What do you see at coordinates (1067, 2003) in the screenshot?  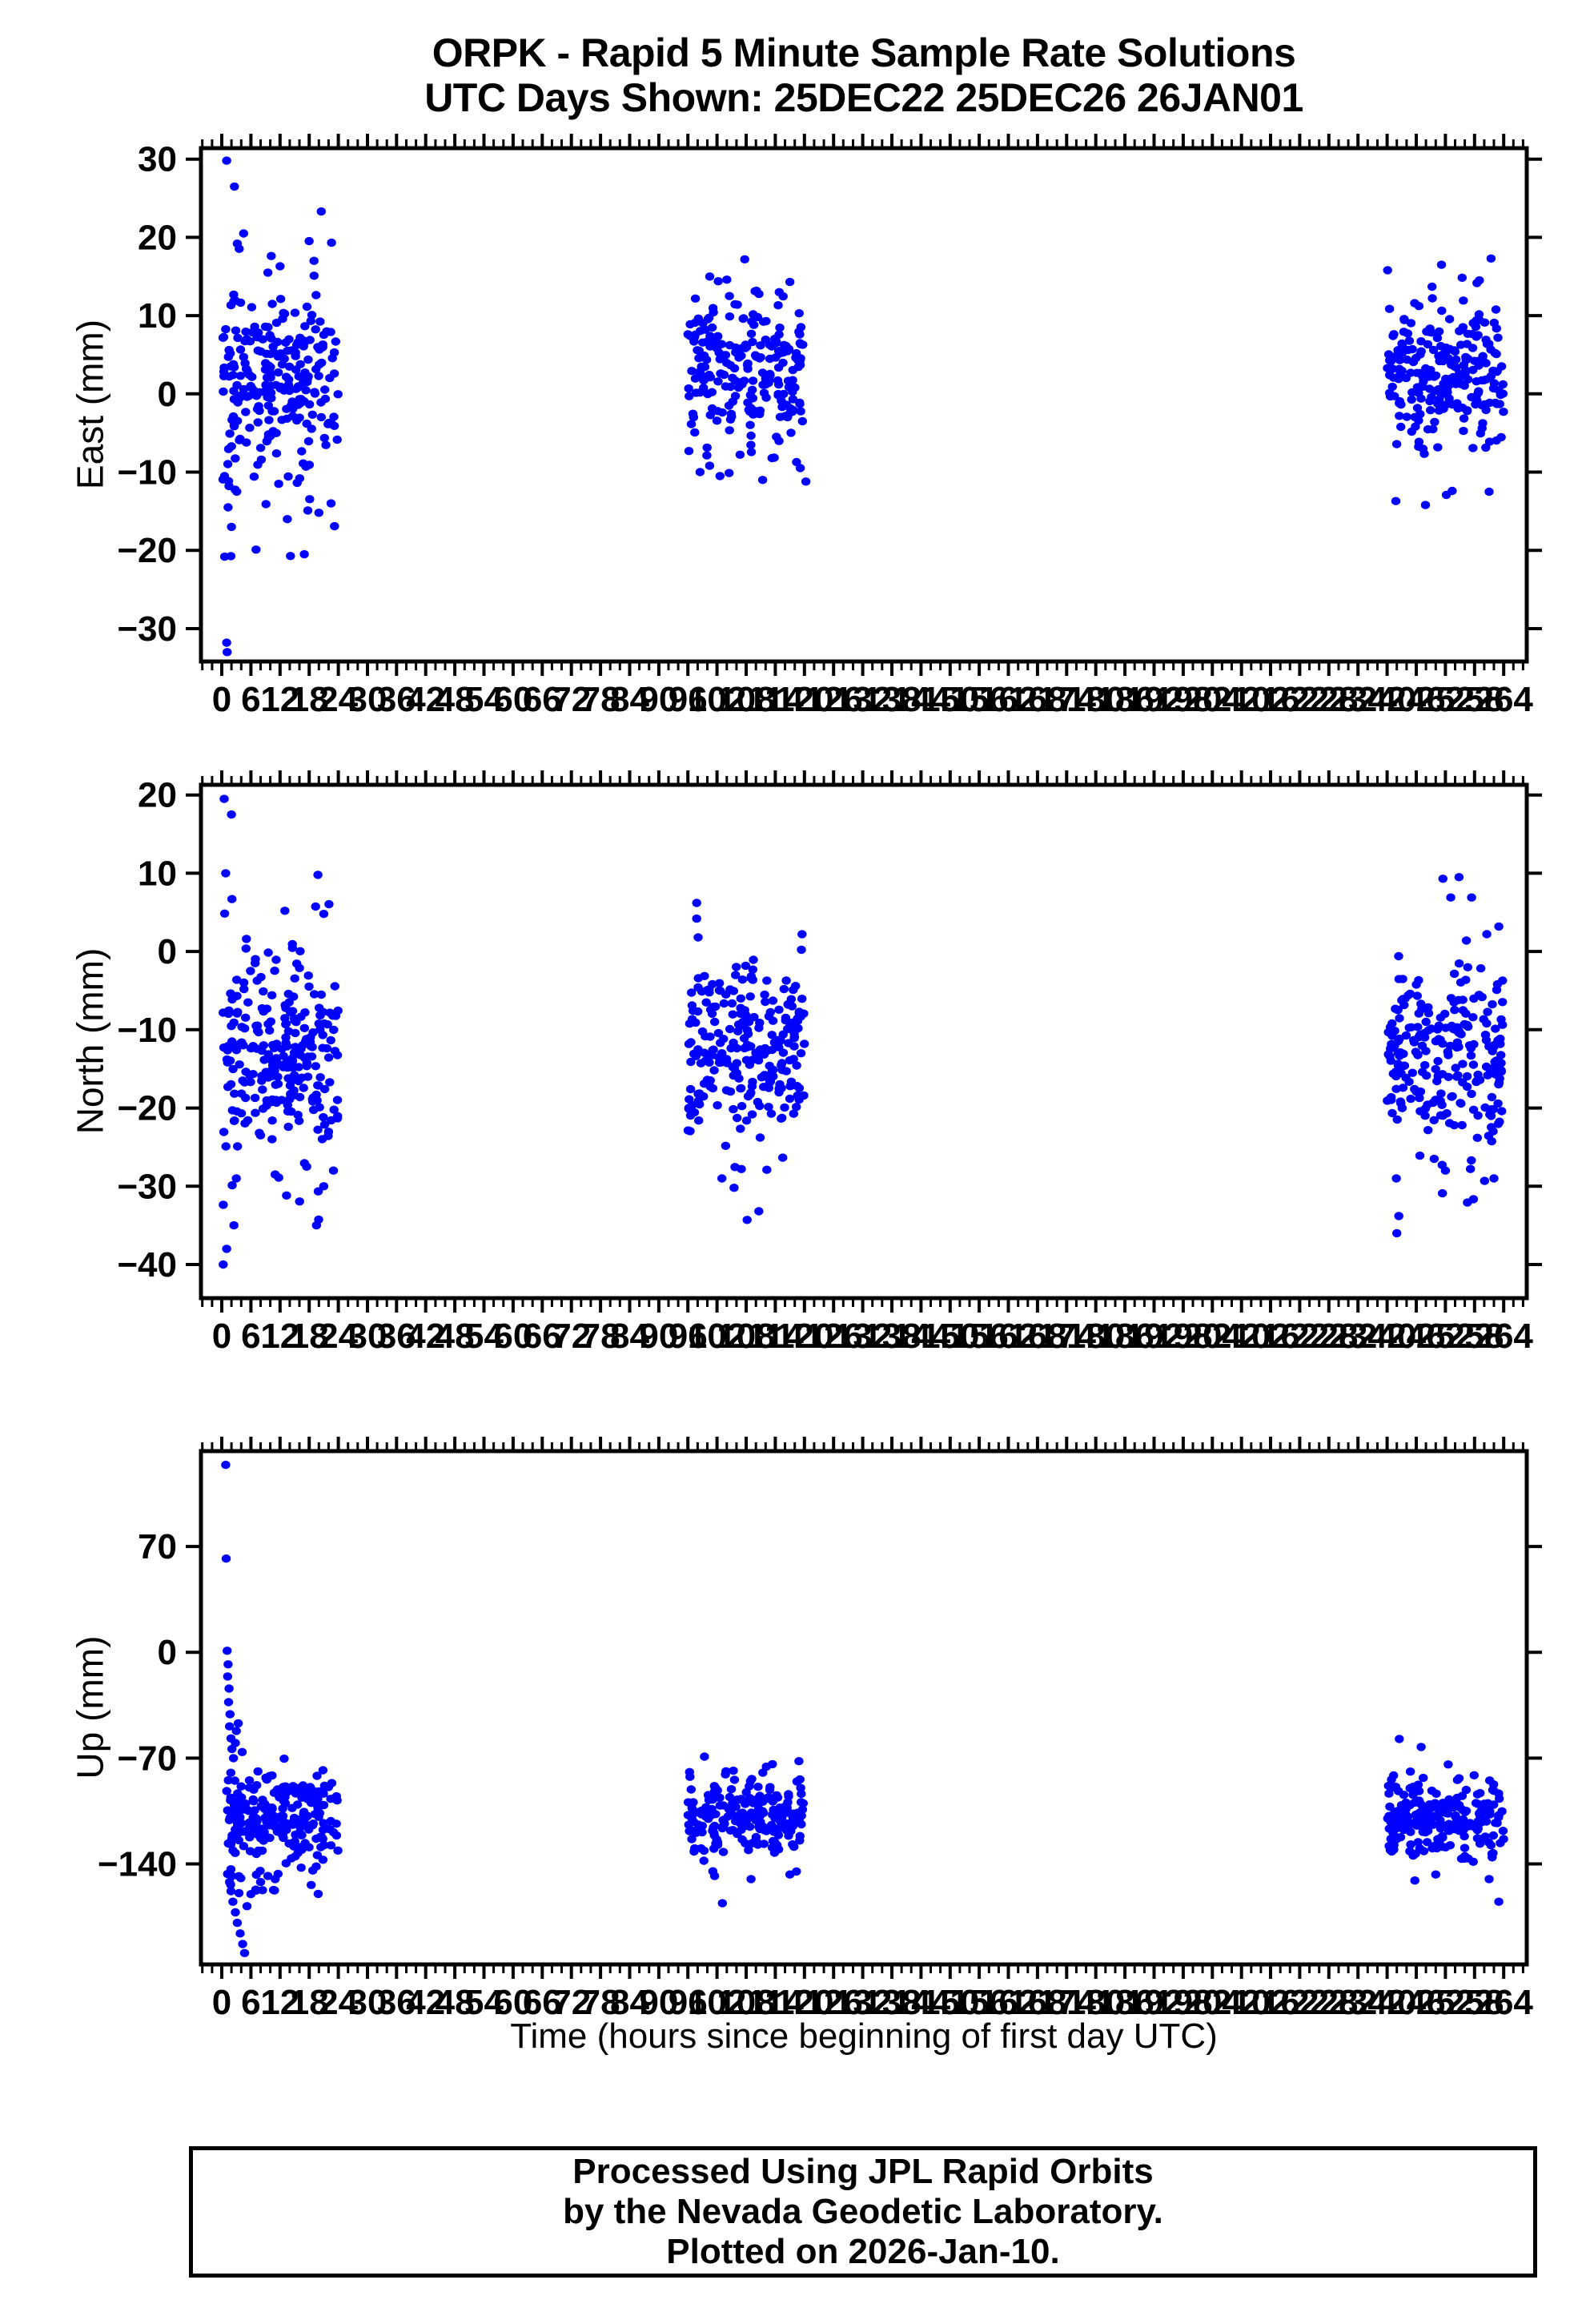 I see `svg-text: 174` at bounding box center [1067, 2003].